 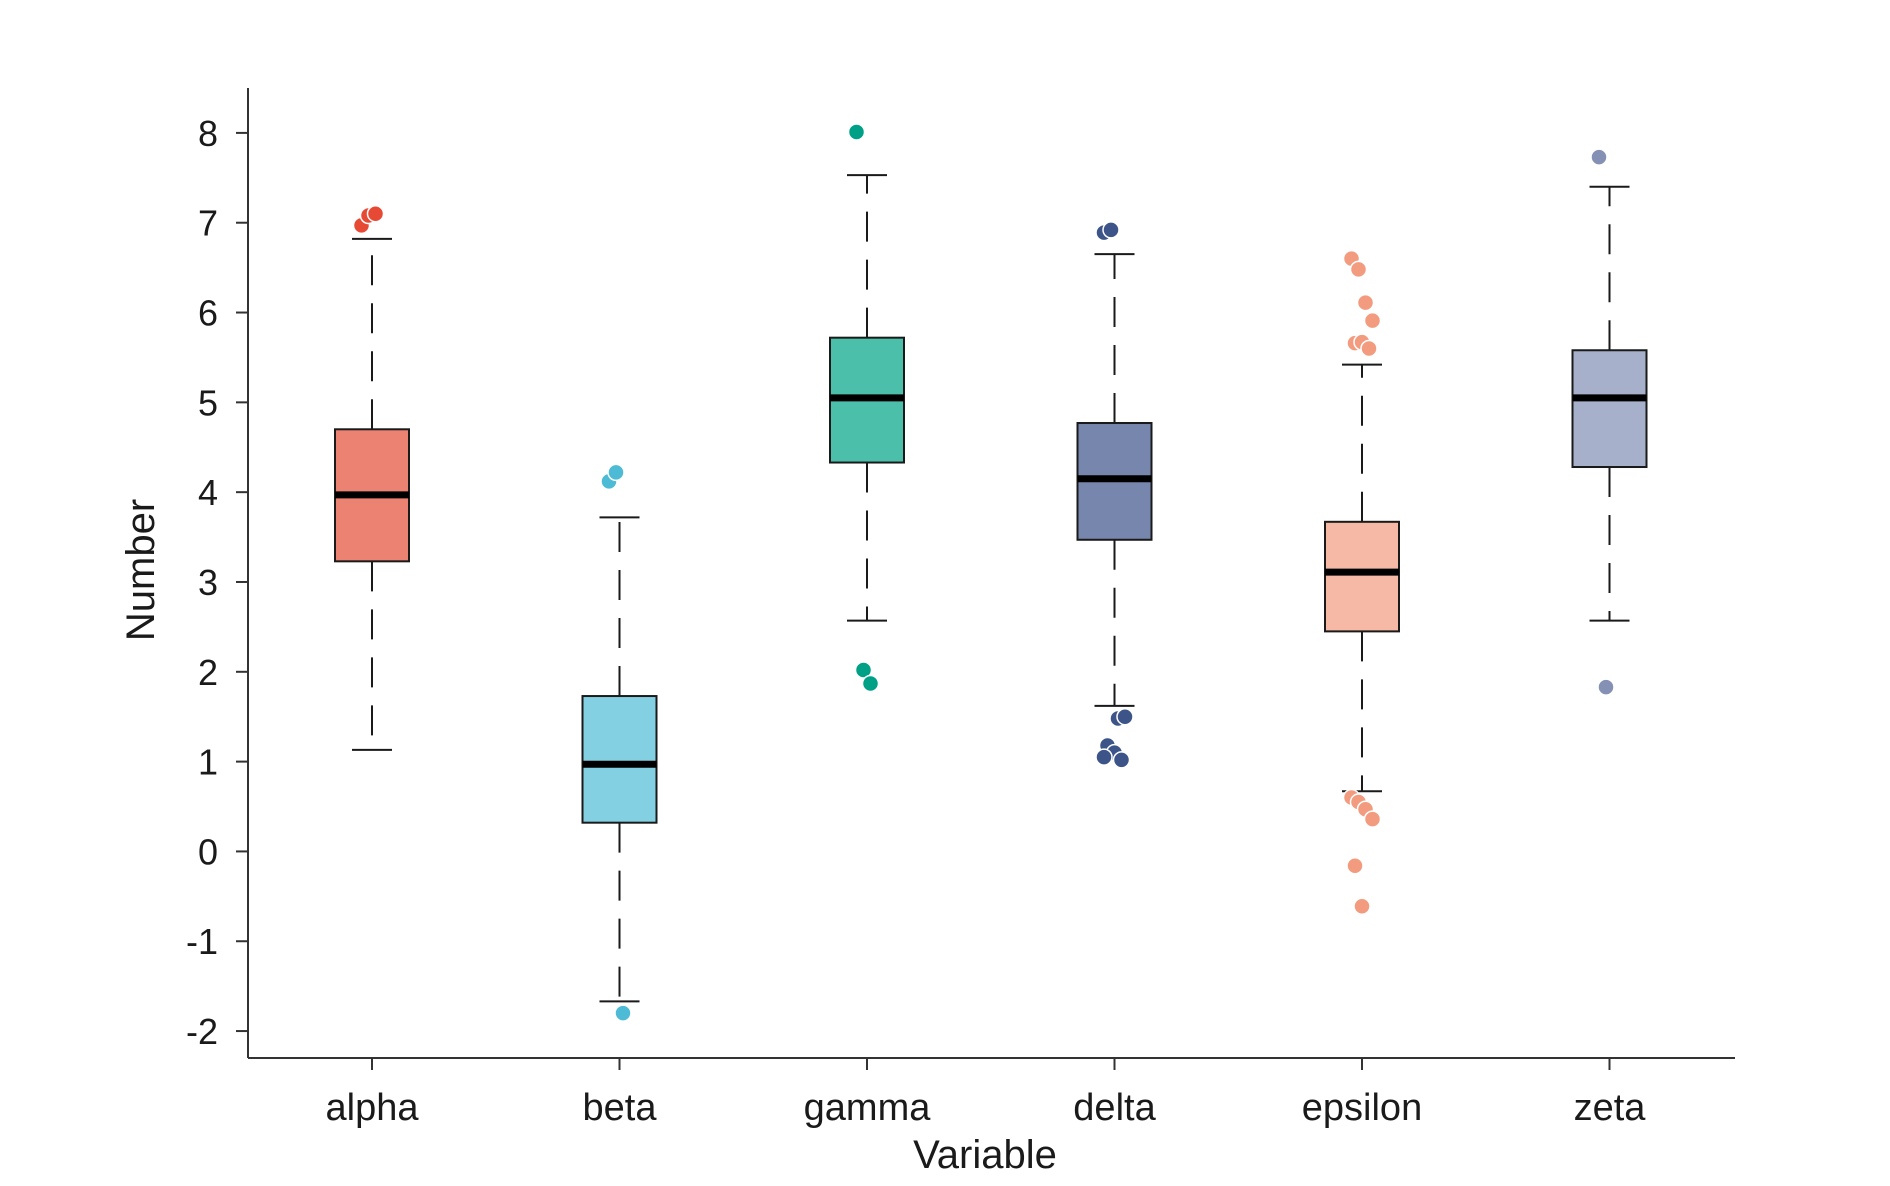 What do you see at coordinates (868, 1108) in the screenshot?
I see `x-tick-label: gamma` at bounding box center [868, 1108].